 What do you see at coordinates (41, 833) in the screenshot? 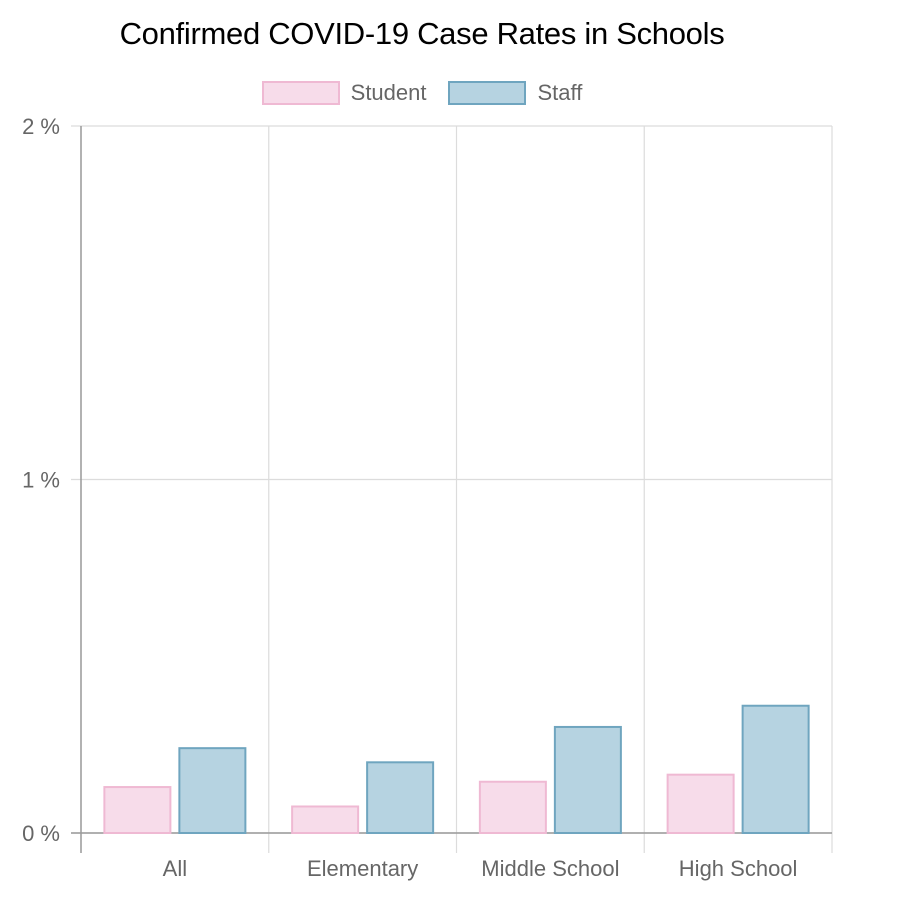
I see `y-tick-label: 0 %` at bounding box center [41, 833].